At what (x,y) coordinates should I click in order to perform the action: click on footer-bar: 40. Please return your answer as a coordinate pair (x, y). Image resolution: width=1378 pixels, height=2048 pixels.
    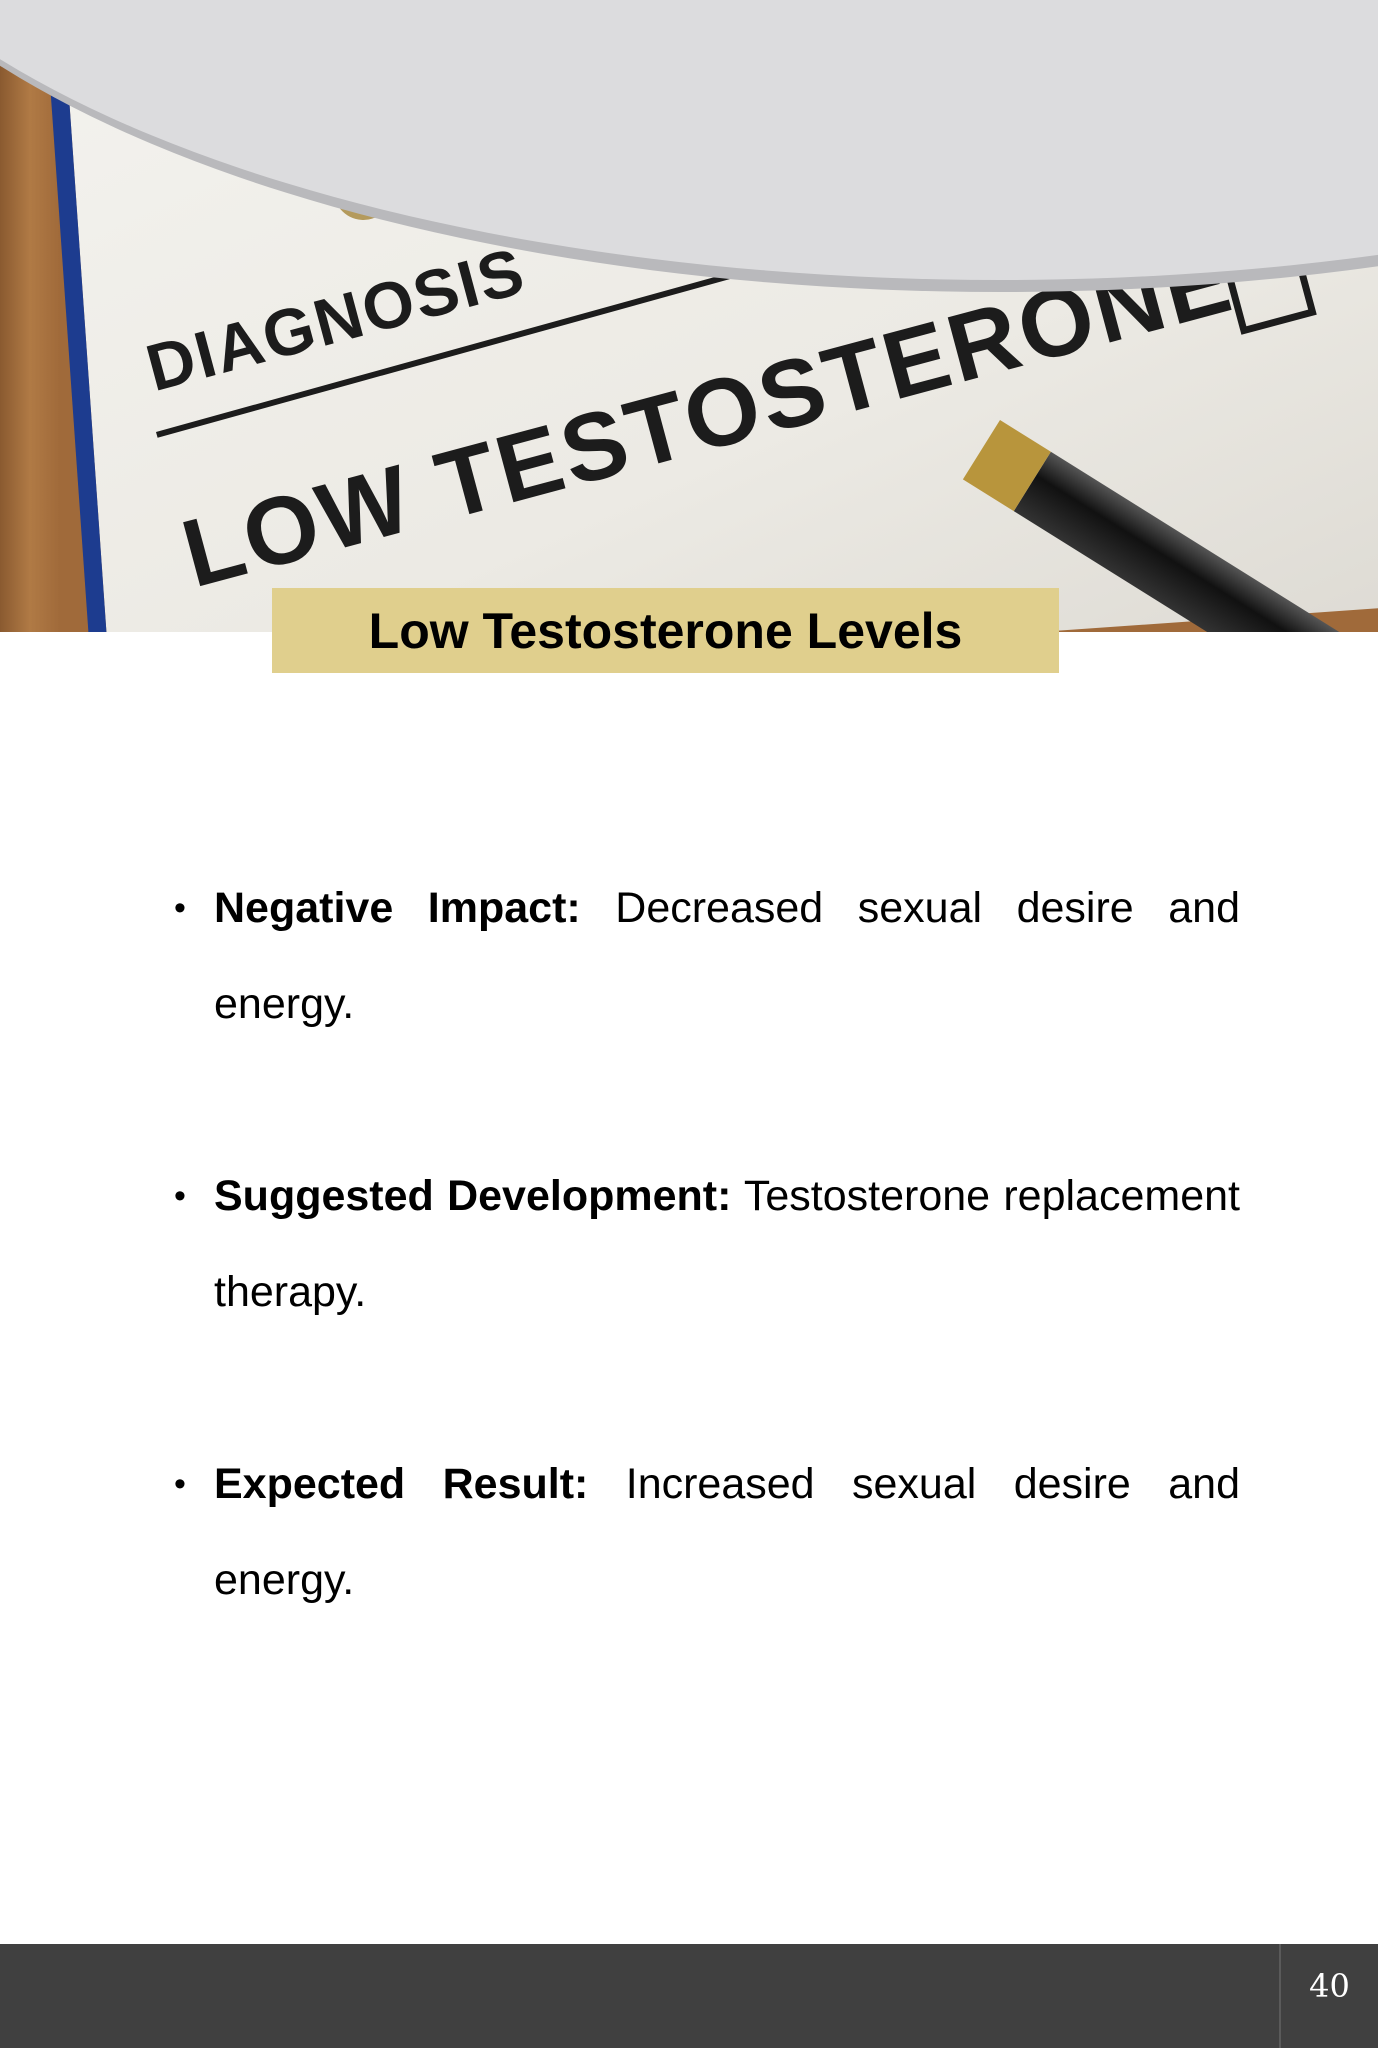
    Looking at the image, I should click on (689, 1996).